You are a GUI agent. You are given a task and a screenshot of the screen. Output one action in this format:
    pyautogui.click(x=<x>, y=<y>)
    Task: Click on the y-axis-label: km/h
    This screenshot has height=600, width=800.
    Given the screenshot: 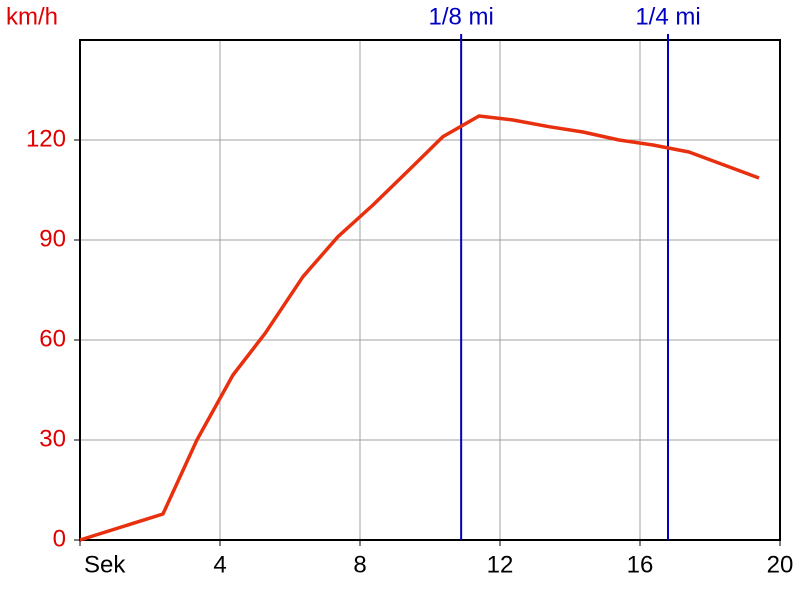 What is the action you would take?
    pyautogui.click(x=32, y=16)
    